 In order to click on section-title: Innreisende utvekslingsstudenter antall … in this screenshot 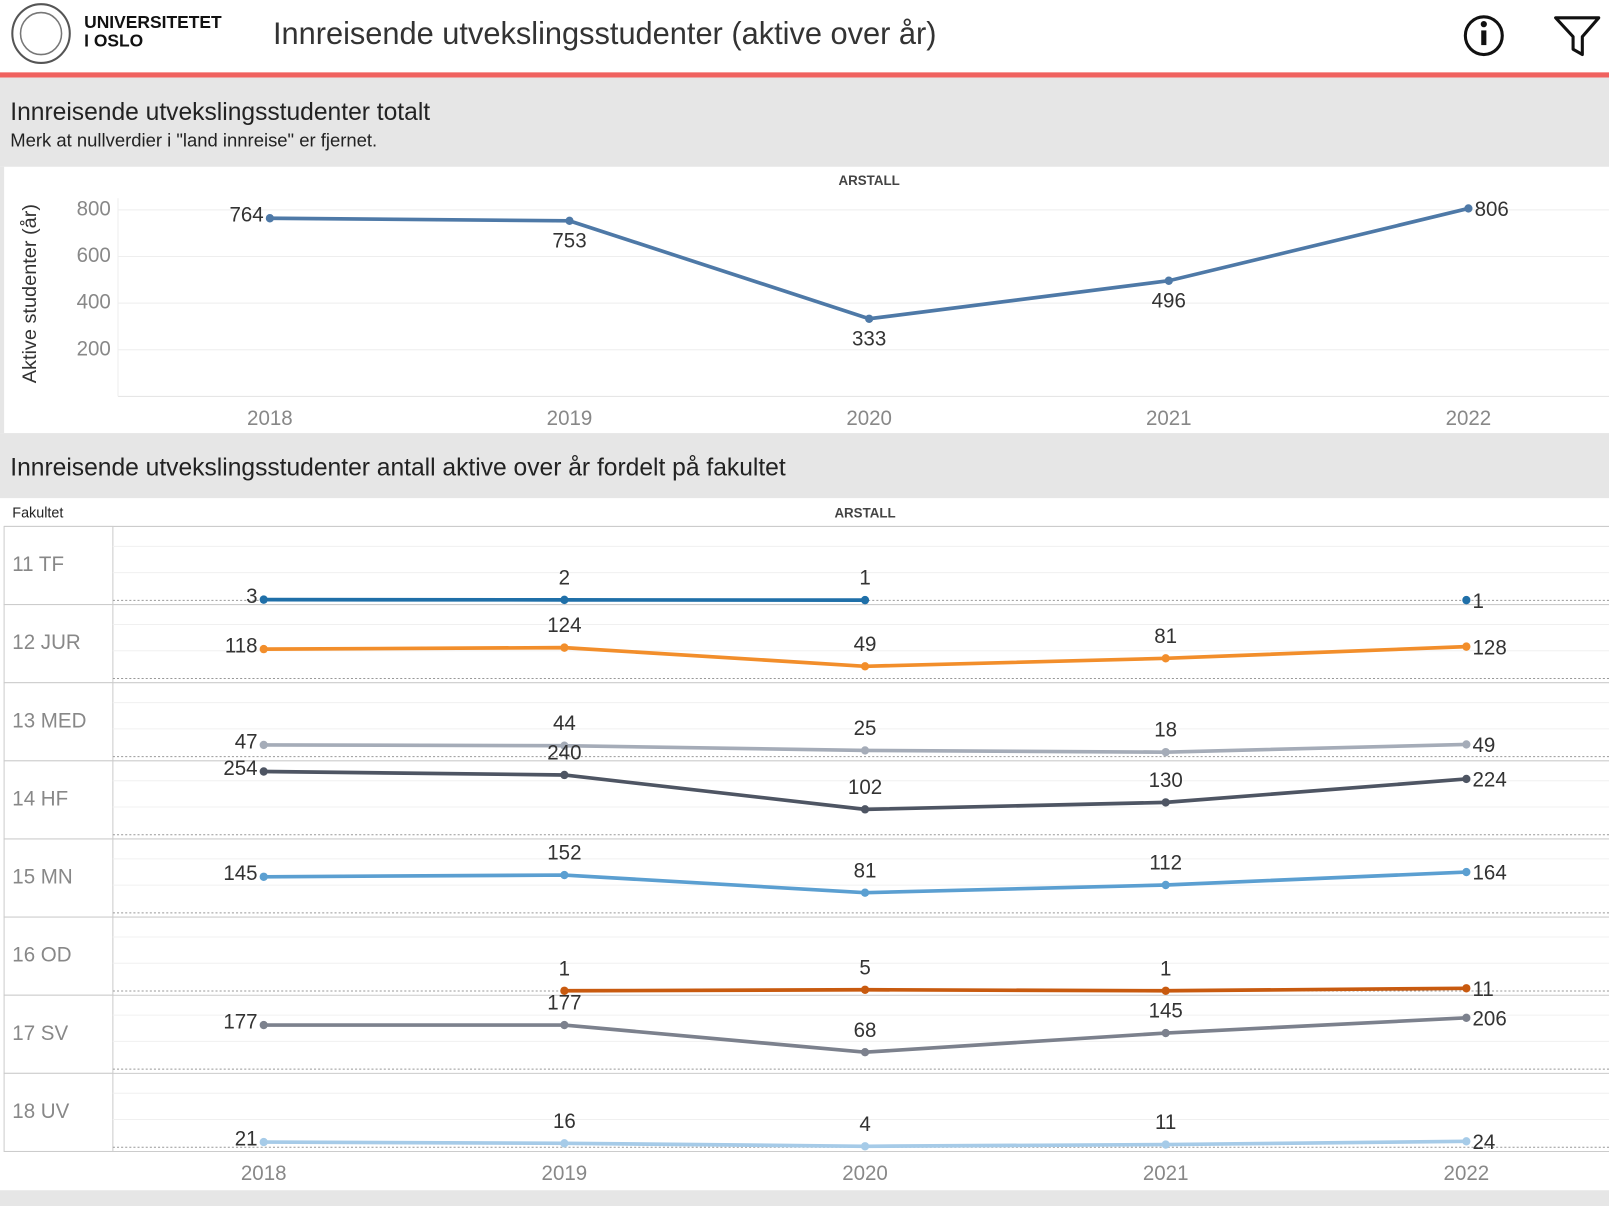, I will do `click(398, 467)`.